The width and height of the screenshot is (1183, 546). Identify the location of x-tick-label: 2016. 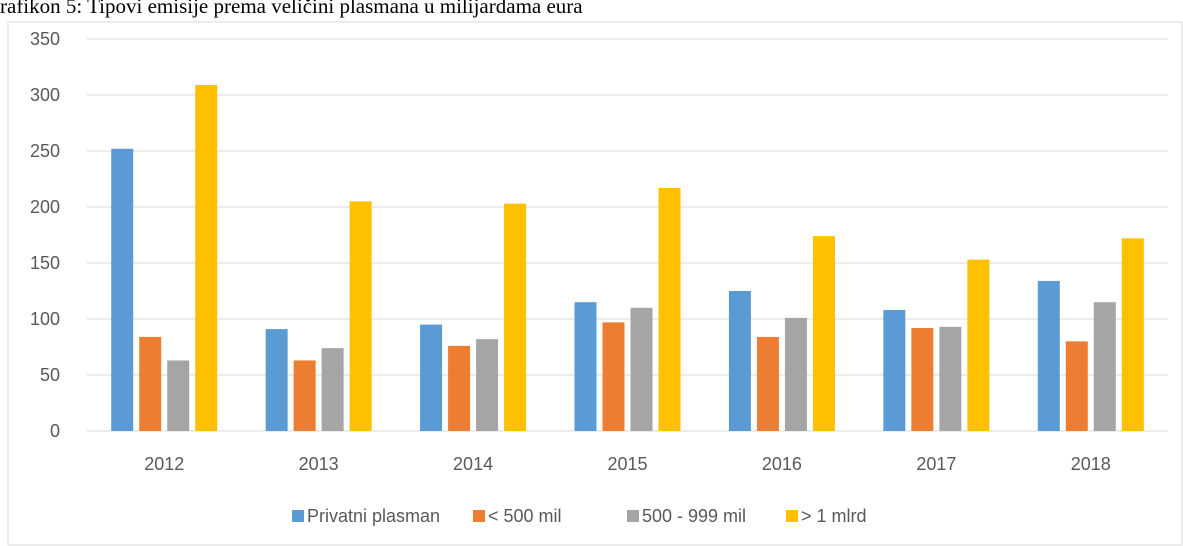
(782, 464).